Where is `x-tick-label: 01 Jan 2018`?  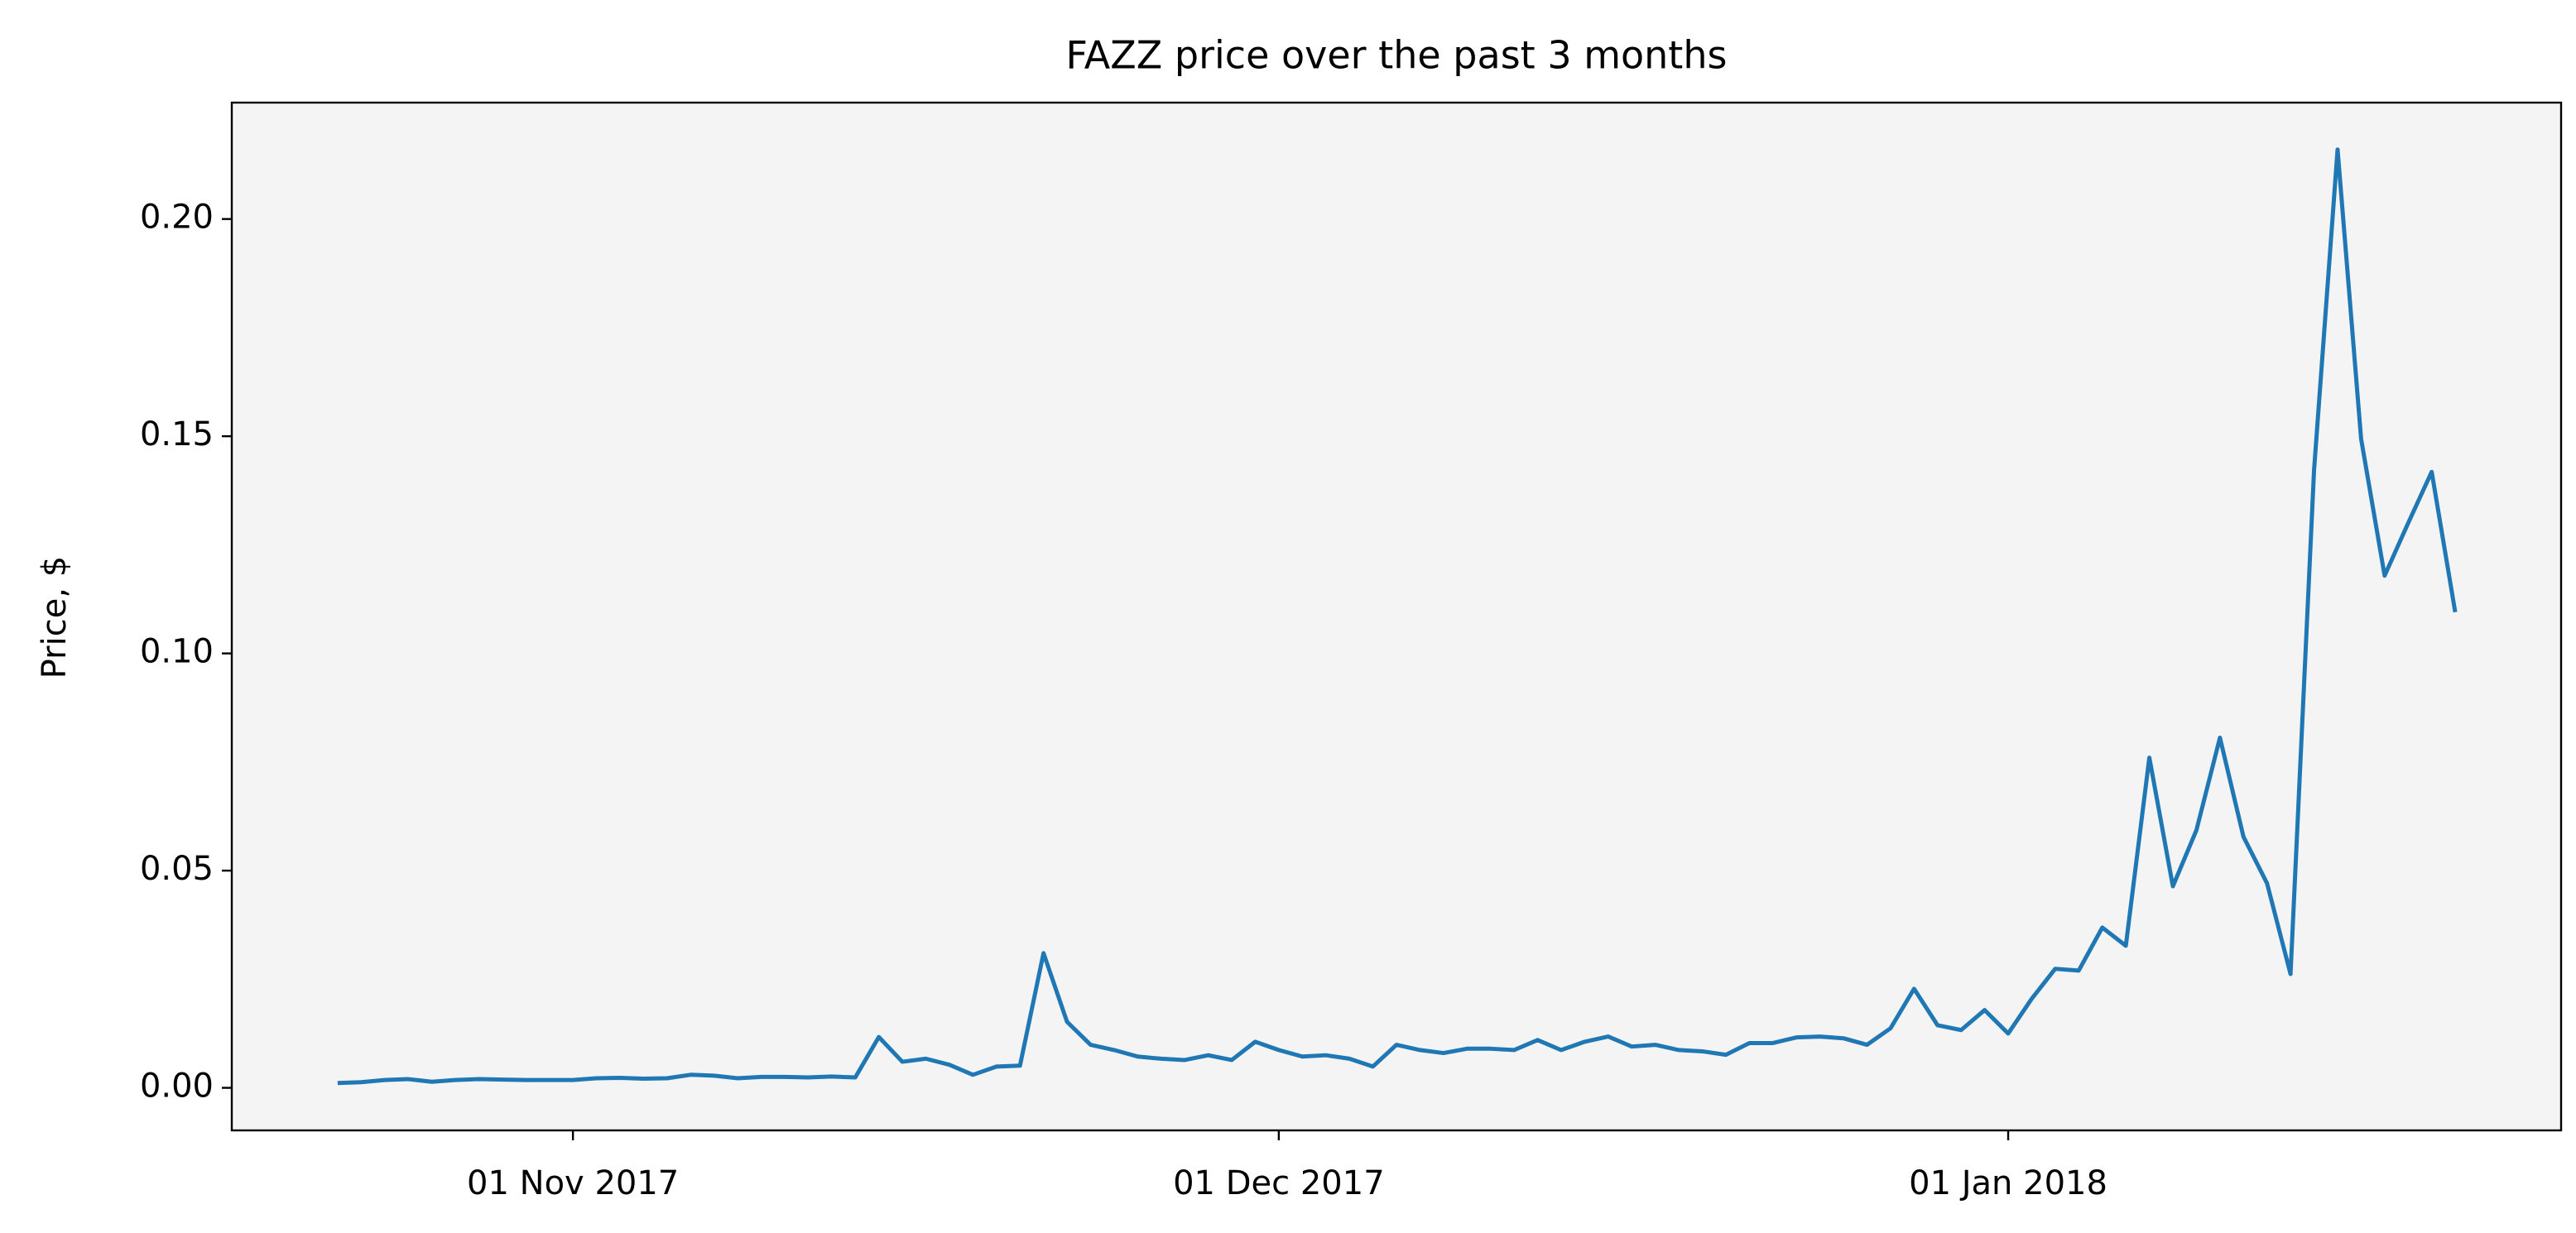
x-tick-label: 01 Jan 2018 is located at coordinates (2008, 1183).